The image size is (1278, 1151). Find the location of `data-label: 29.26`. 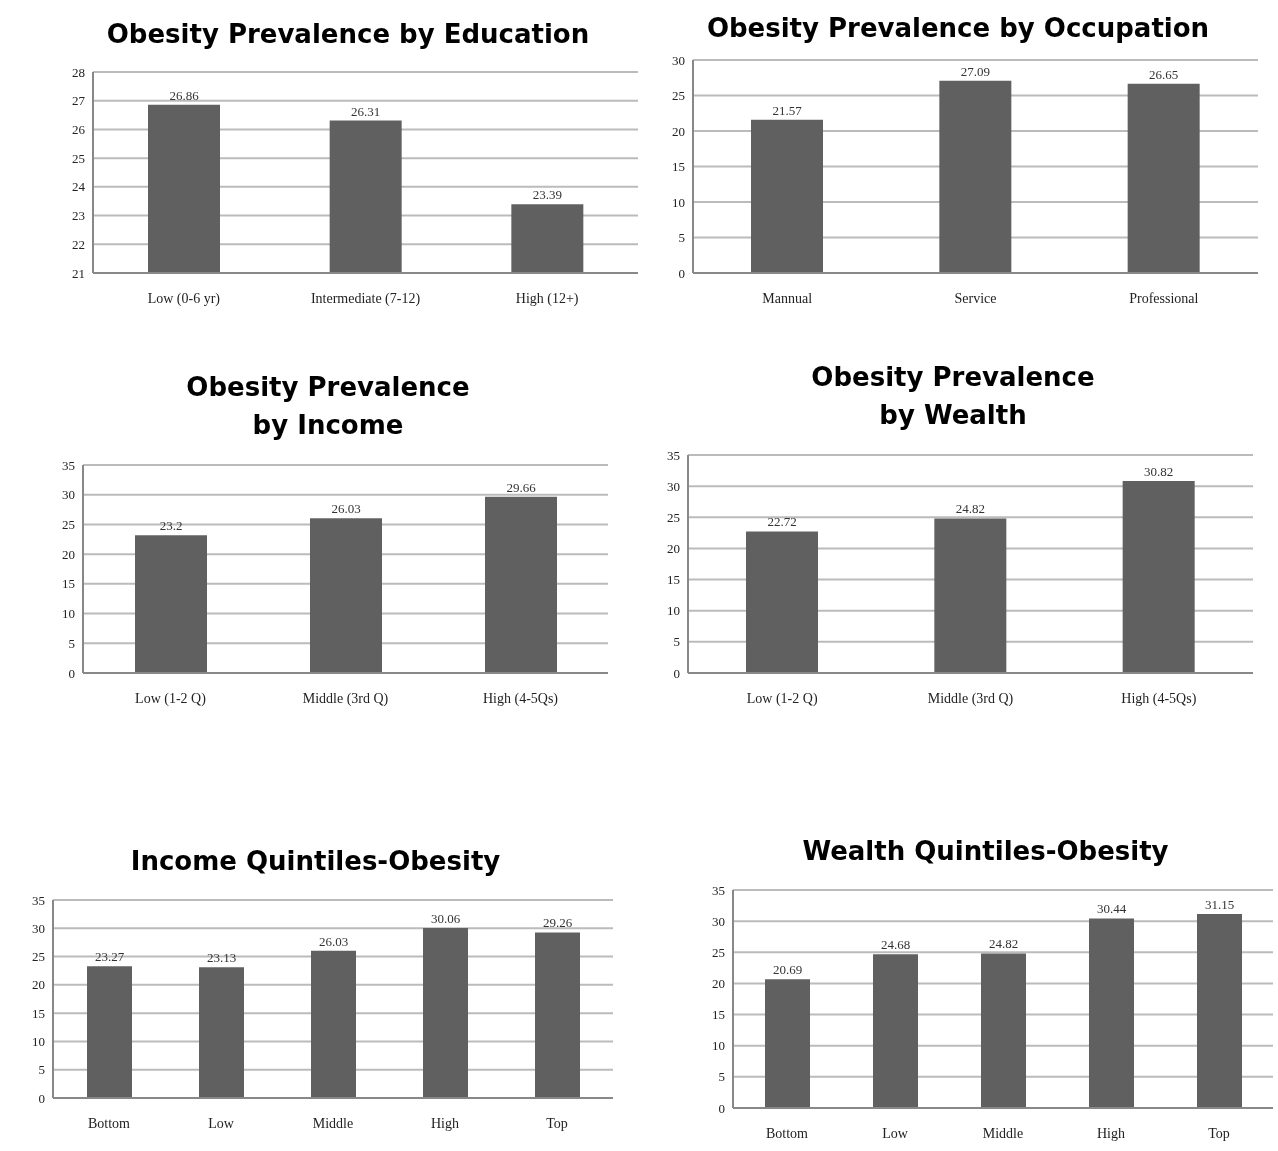

data-label: 29.26 is located at coordinates (557, 923).